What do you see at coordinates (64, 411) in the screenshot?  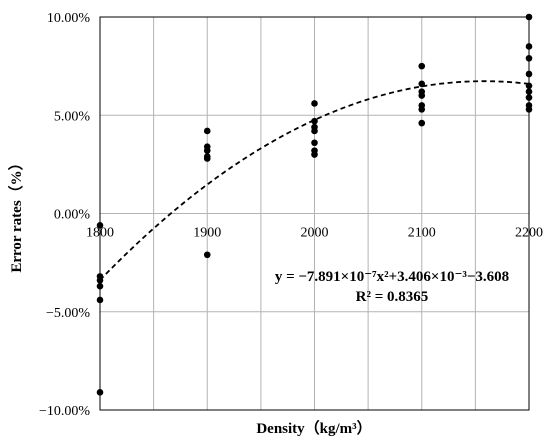 I see `y-tick-label: −10.00%` at bounding box center [64, 411].